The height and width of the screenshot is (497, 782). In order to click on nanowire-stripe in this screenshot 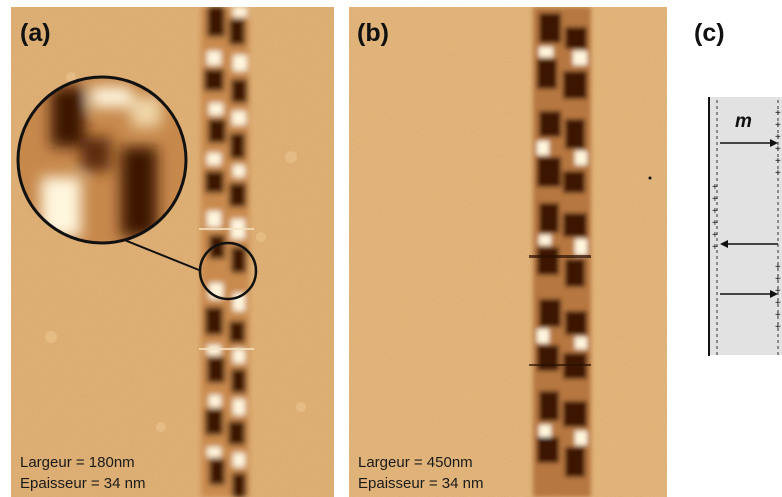, I will do `click(562, 252)`.